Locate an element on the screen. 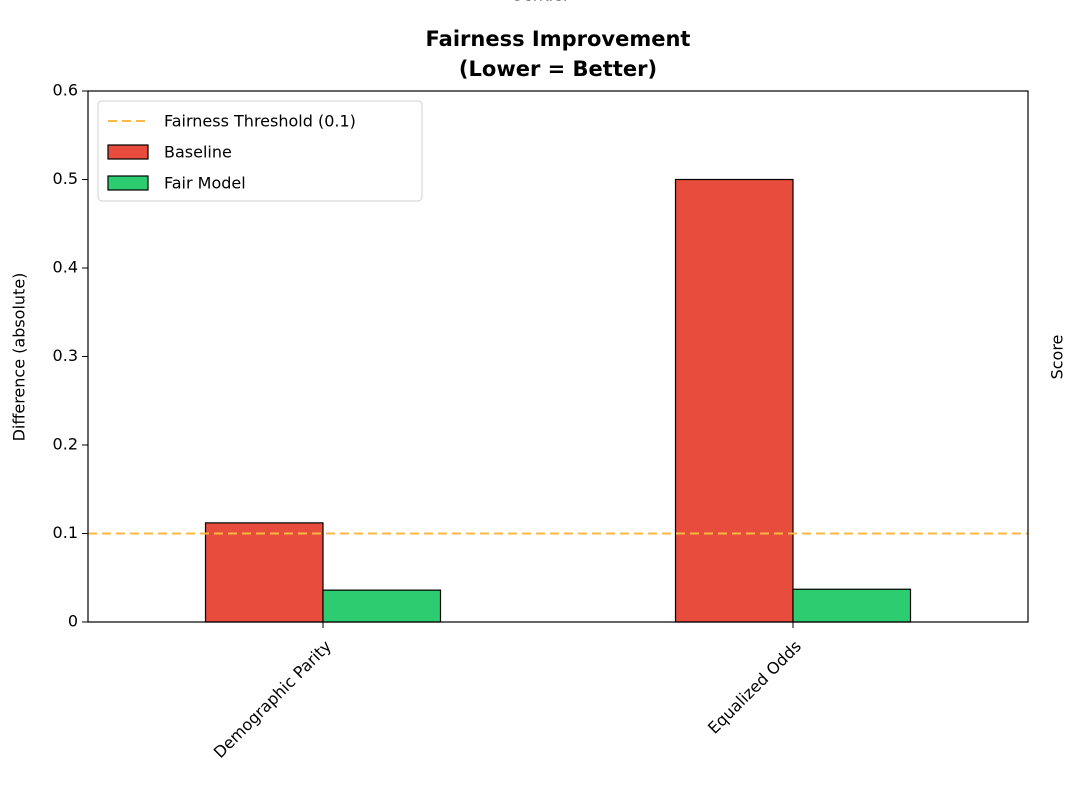  y-tick-label: 0 is located at coordinates (73, 621).